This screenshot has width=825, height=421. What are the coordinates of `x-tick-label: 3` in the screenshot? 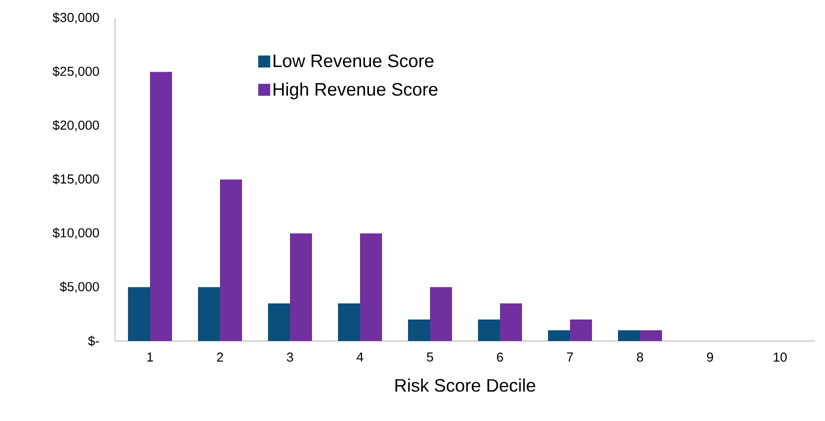 It's located at (290, 357).